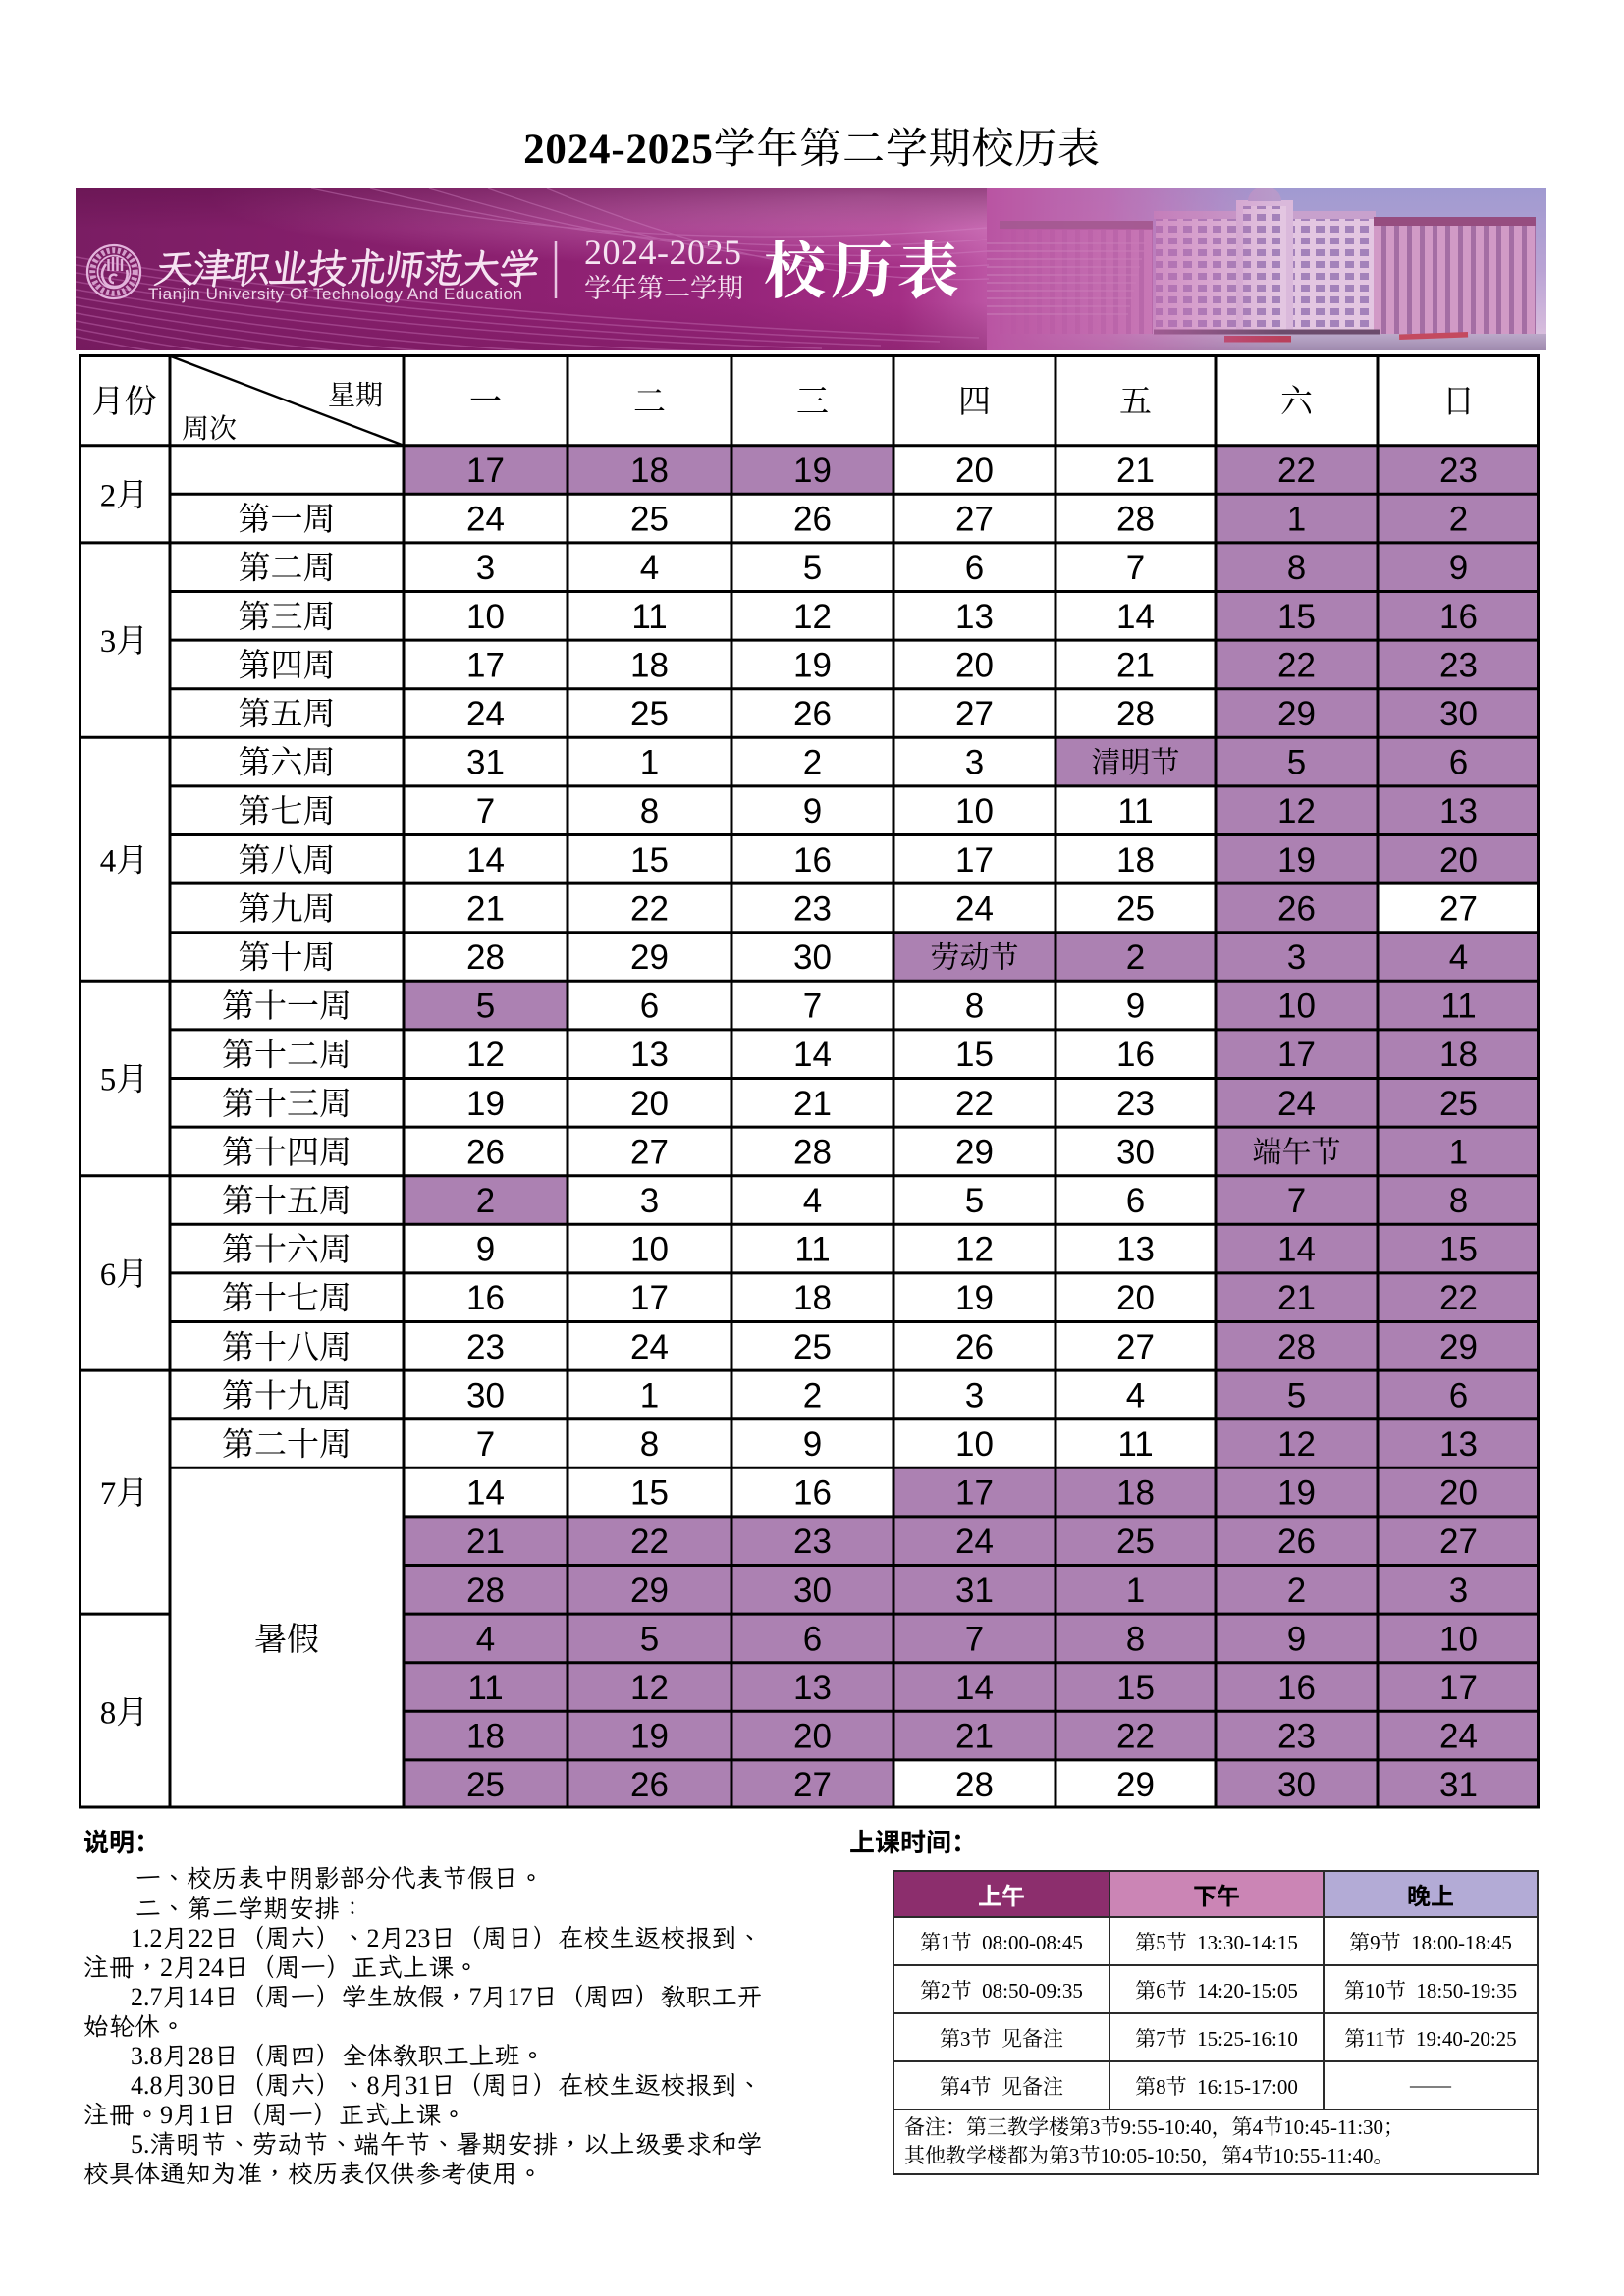 The image size is (1624, 2296). What do you see at coordinates (287, 1396) in the screenshot?
I see `svg-text: 第十九周` at bounding box center [287, 1396].